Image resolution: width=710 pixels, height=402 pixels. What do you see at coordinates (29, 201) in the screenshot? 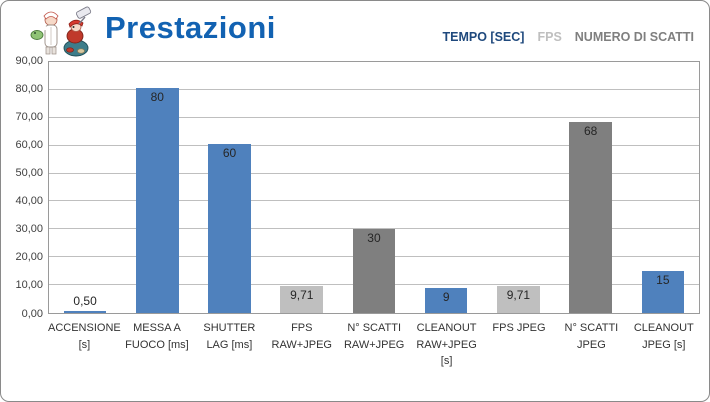
I see `y-tick-label: 40,00` at bounding box center [29, 201].